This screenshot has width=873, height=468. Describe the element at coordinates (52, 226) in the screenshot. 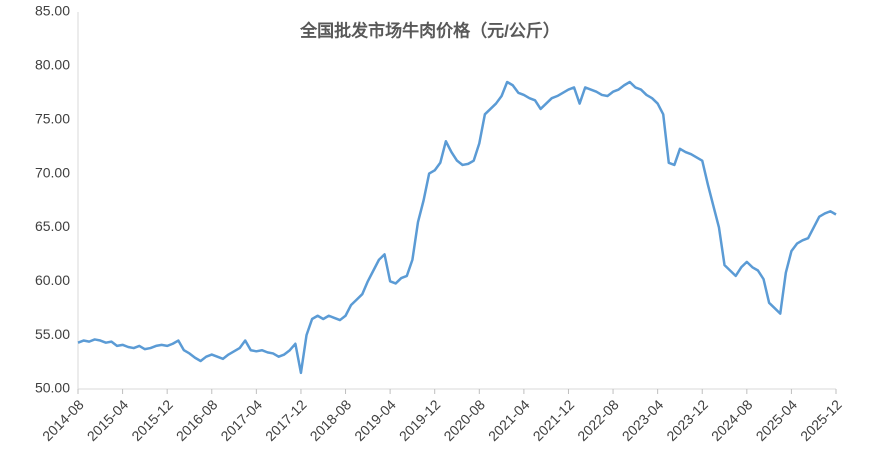

I see `y-tick-label: 65.00` at that location.